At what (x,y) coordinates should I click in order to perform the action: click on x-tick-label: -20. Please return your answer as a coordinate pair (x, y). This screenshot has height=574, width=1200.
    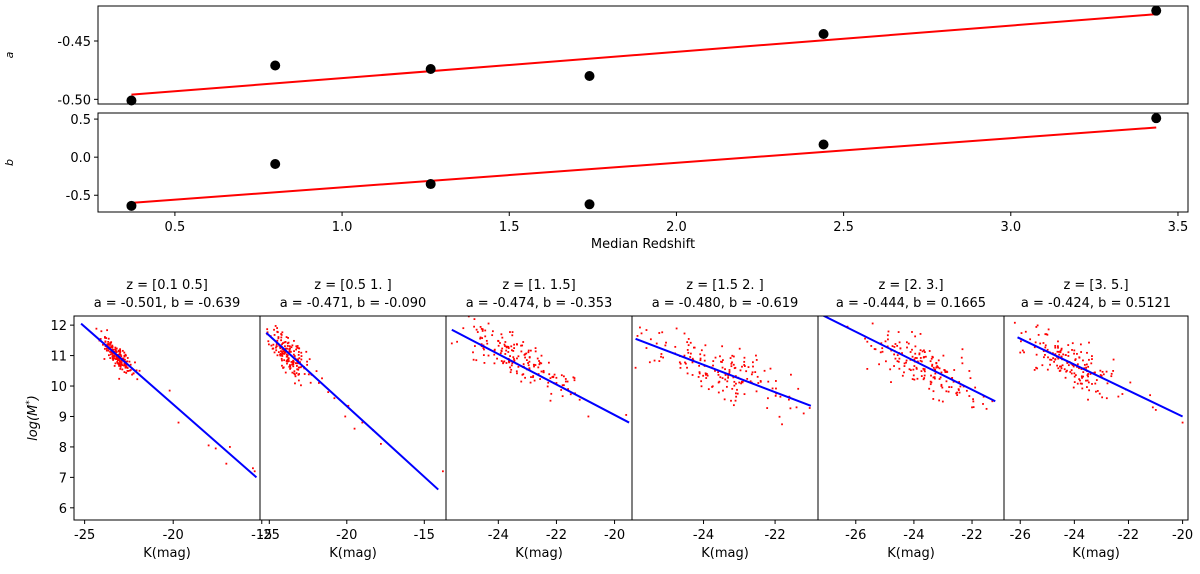
    Looking at the image, I should click on (173, 535).